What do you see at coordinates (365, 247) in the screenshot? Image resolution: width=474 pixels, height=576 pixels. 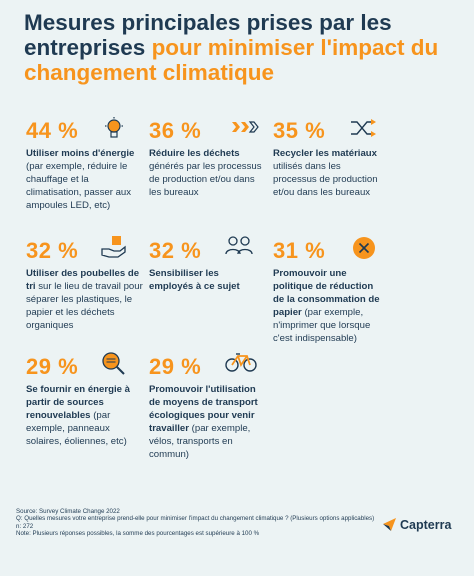 I see `cancel-circle-icon` at bounding box center [365, 247].